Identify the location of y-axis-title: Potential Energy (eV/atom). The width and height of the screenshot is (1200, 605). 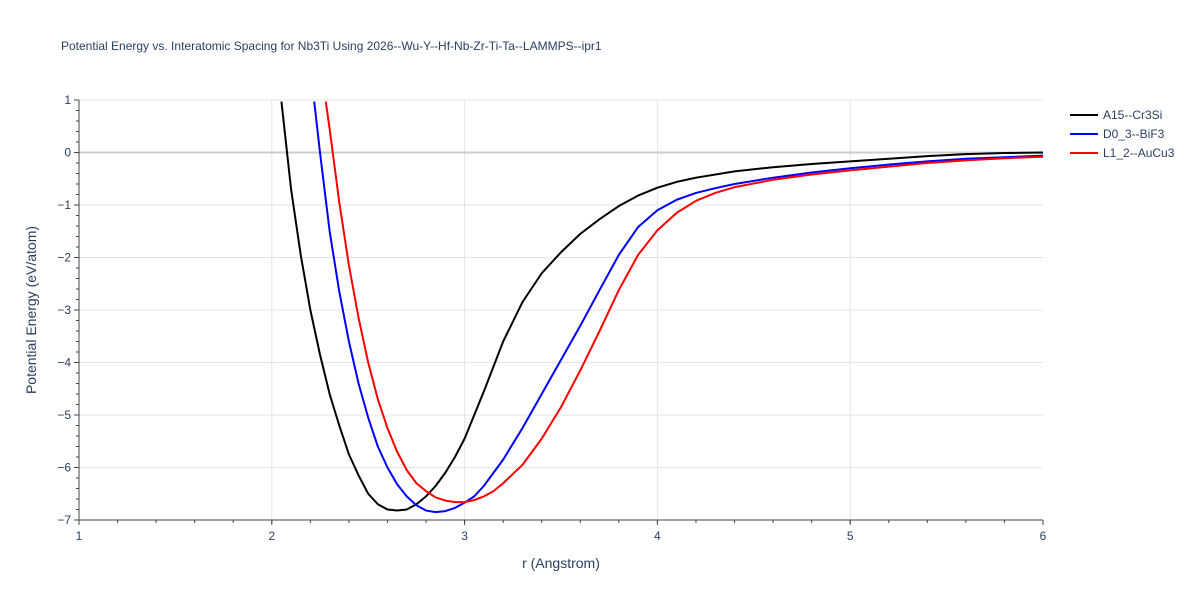
(31, 310).